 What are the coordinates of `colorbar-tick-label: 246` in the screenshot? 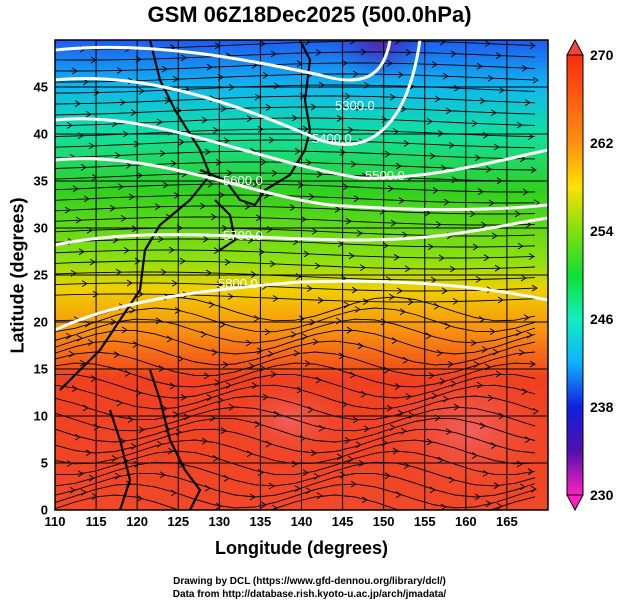 It's located at (602, 319).